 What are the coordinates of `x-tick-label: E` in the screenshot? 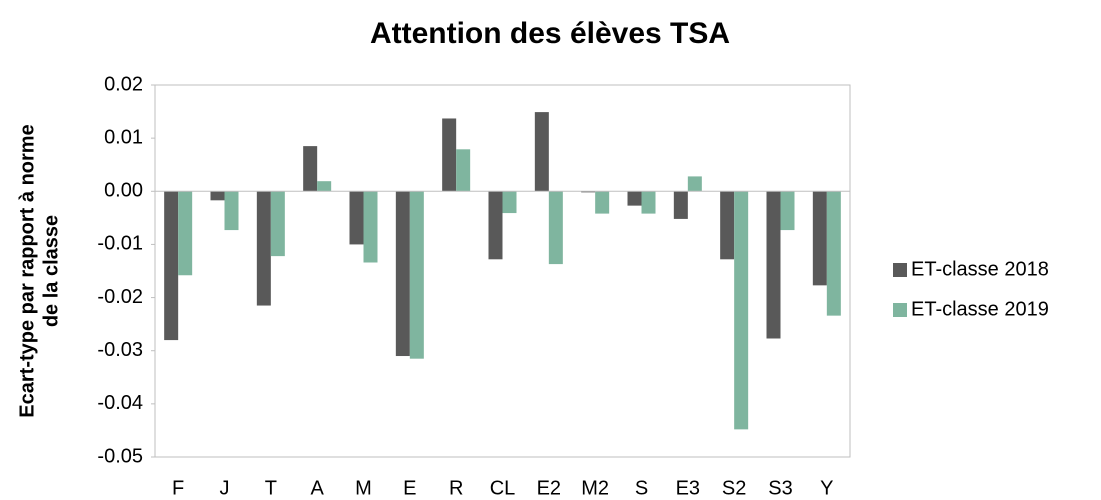 It's located at (409, 488).